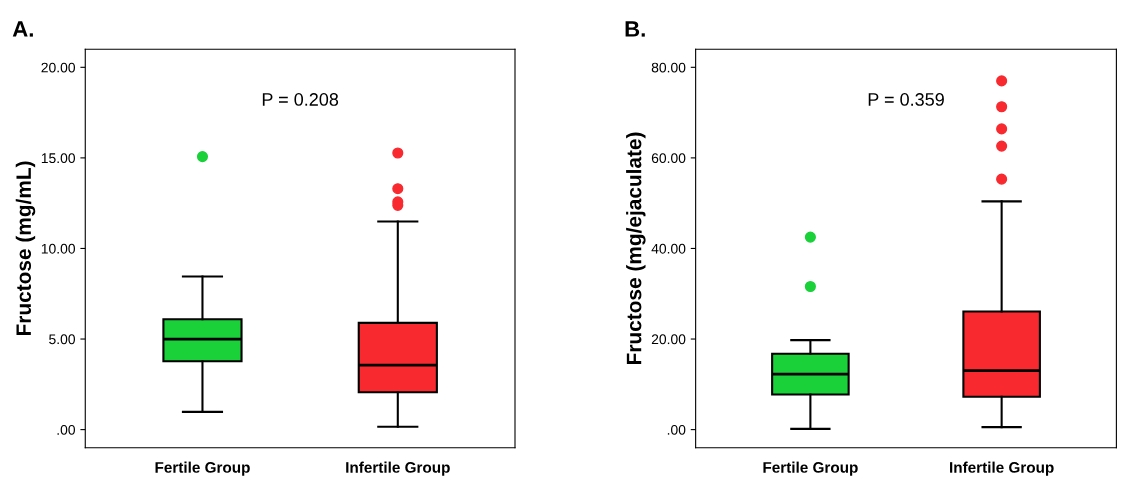 This screenshot has height=492, width=1122. What do you see at coordinates (636, 248) in the screenshot?
I see `y-axis-title: Fructose (mg/ejaculate)` at bounding box center [636, 248].